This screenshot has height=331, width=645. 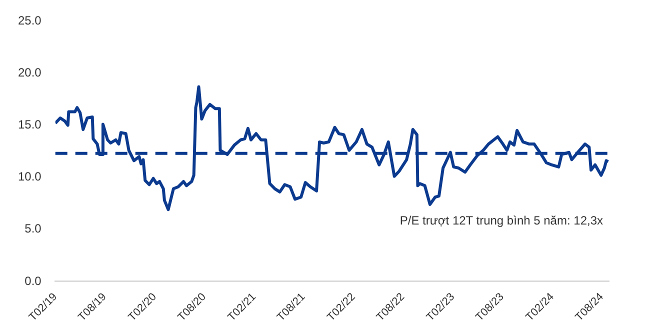 What do you see at coordinates (30, 125) in the screenshot?
I see `y-tick-label: 15.0` at bounding box center [30, 125].